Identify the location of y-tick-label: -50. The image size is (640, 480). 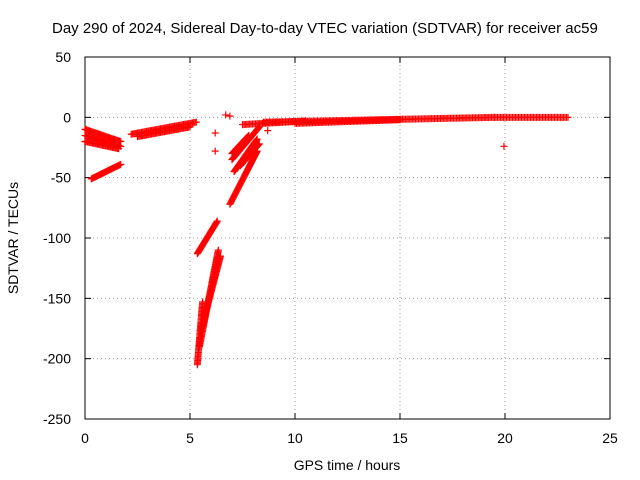
(61, 178).